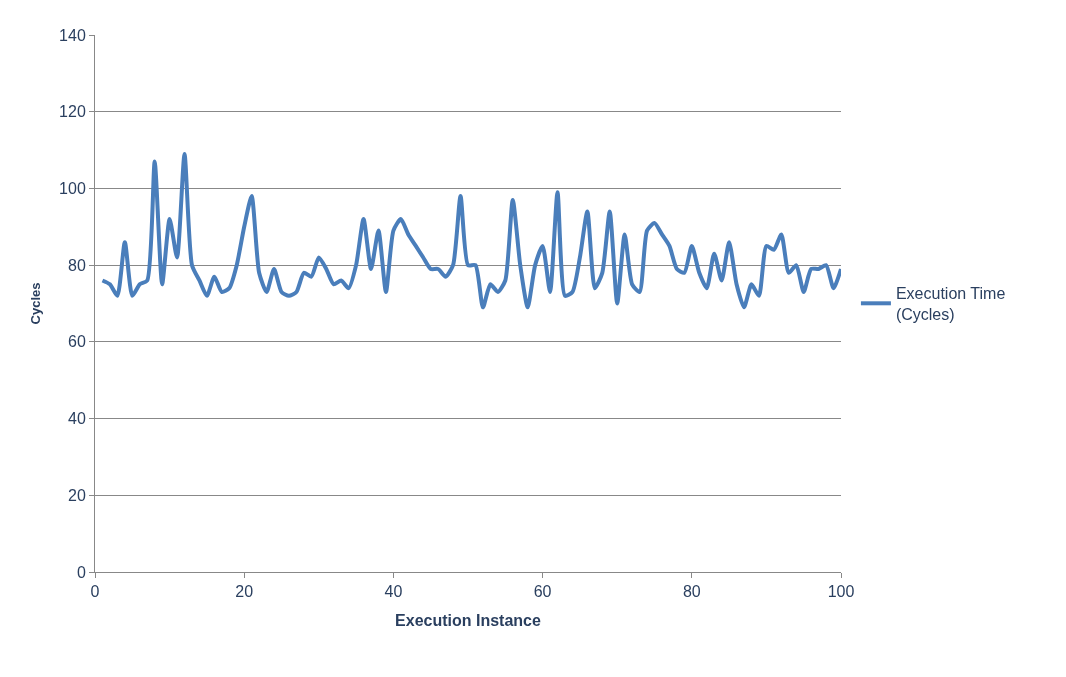 The height and width of the screenshot is (677, 1066). What do you see at coordinates (77, 265) in the screenshot?
I see `y-tick-label: 80` at bounding box center [77, 265].